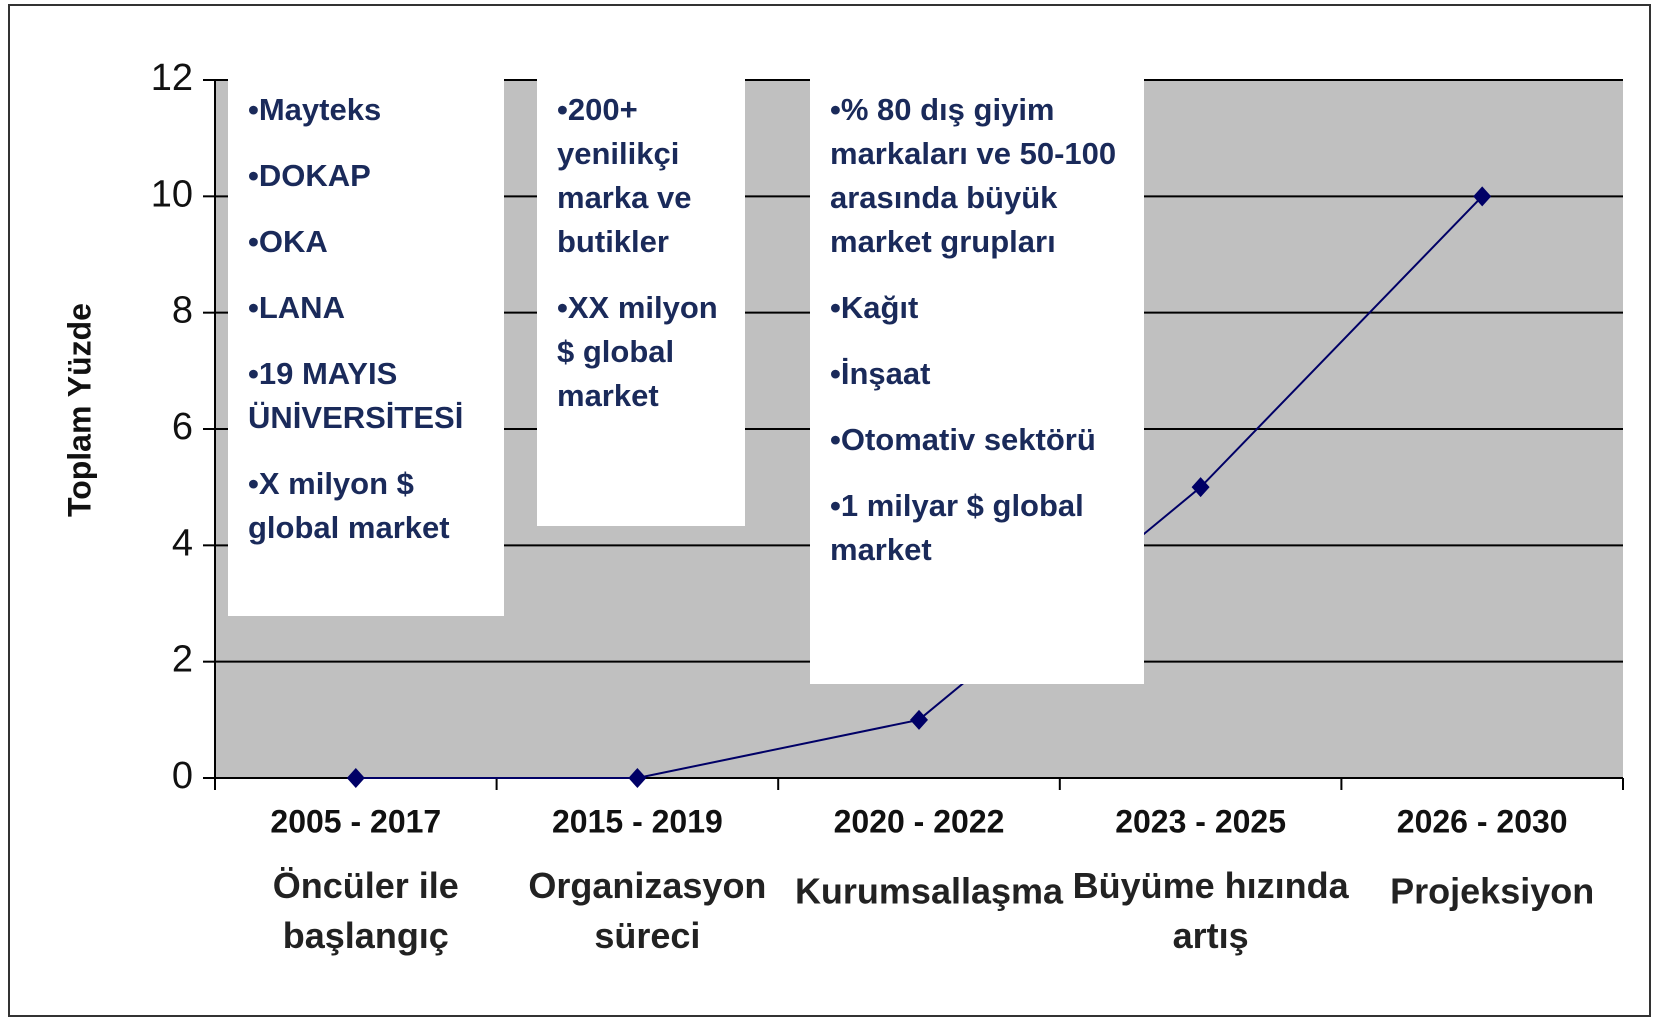  I want to click on annotation-item: •1 milyar $ global market, so click(957, 527).